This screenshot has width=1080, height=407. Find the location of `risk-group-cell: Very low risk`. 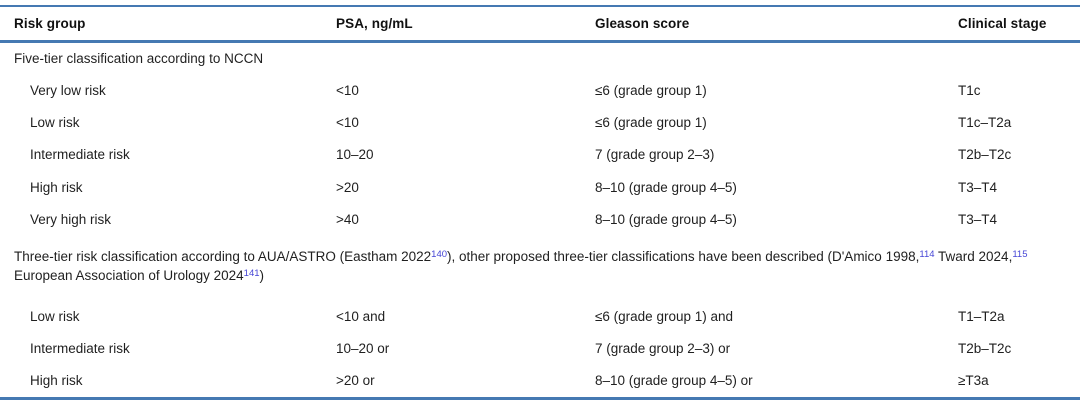

risk-group-cell: Very low risk is located at coordinates (68, 90).